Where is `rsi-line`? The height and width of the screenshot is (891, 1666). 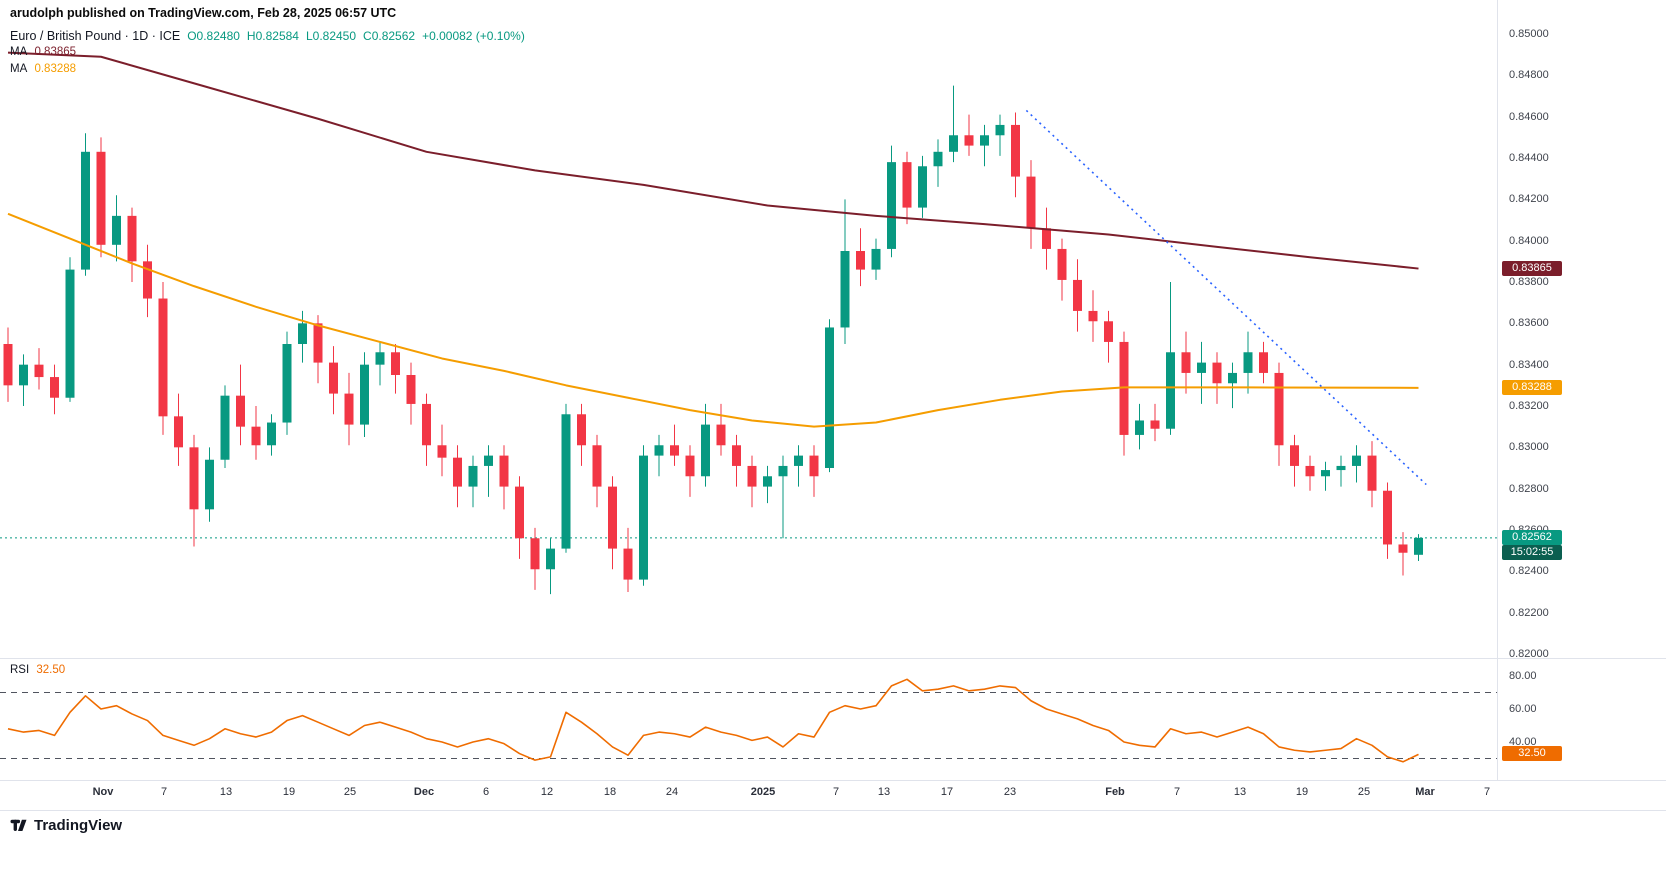 rsi-line is located at coordinates (713, 720).